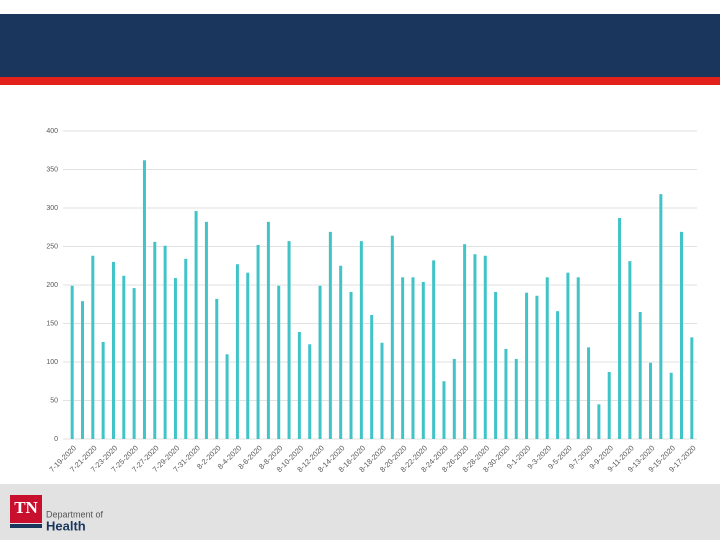  What do you see at coordinates (360, 512) in the screenshot?
I see `footer-band` at bounding box center [360, 512].